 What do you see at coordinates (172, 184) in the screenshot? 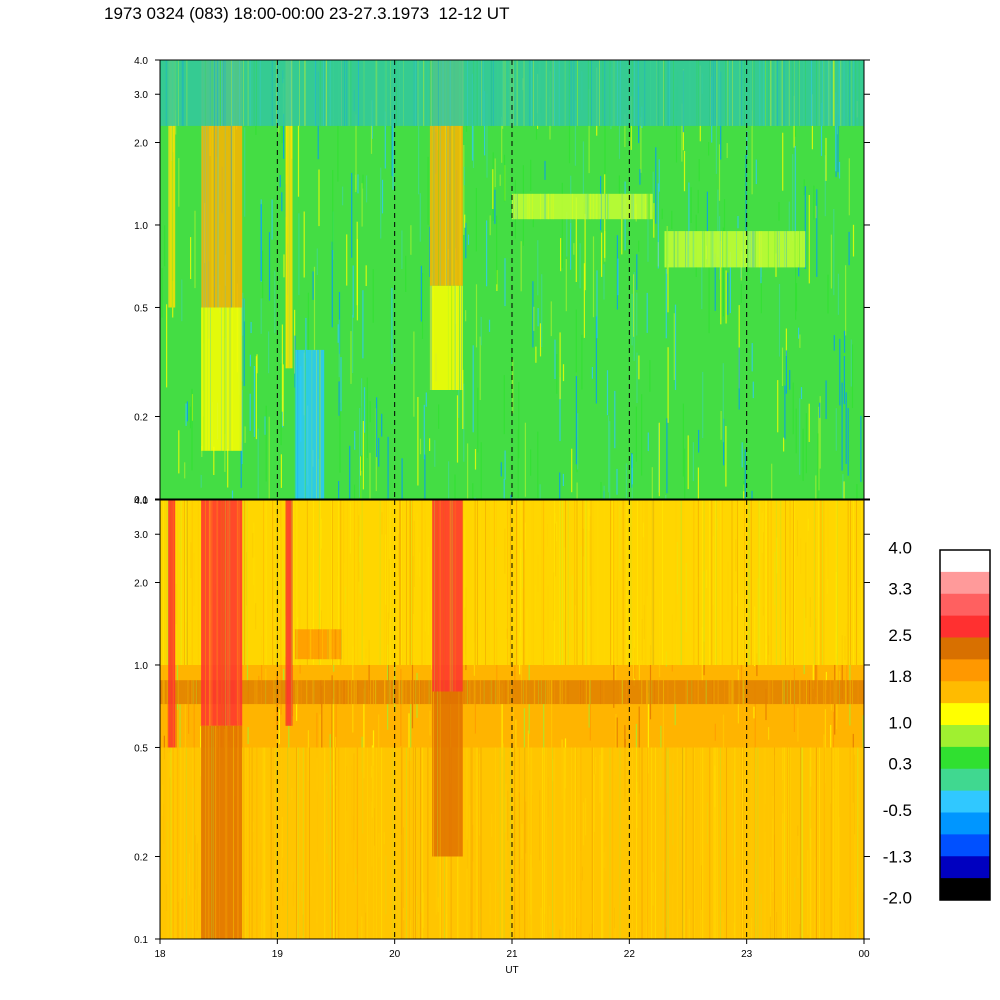
I see `upper-intensity-band` at bounding box center [172, 184].